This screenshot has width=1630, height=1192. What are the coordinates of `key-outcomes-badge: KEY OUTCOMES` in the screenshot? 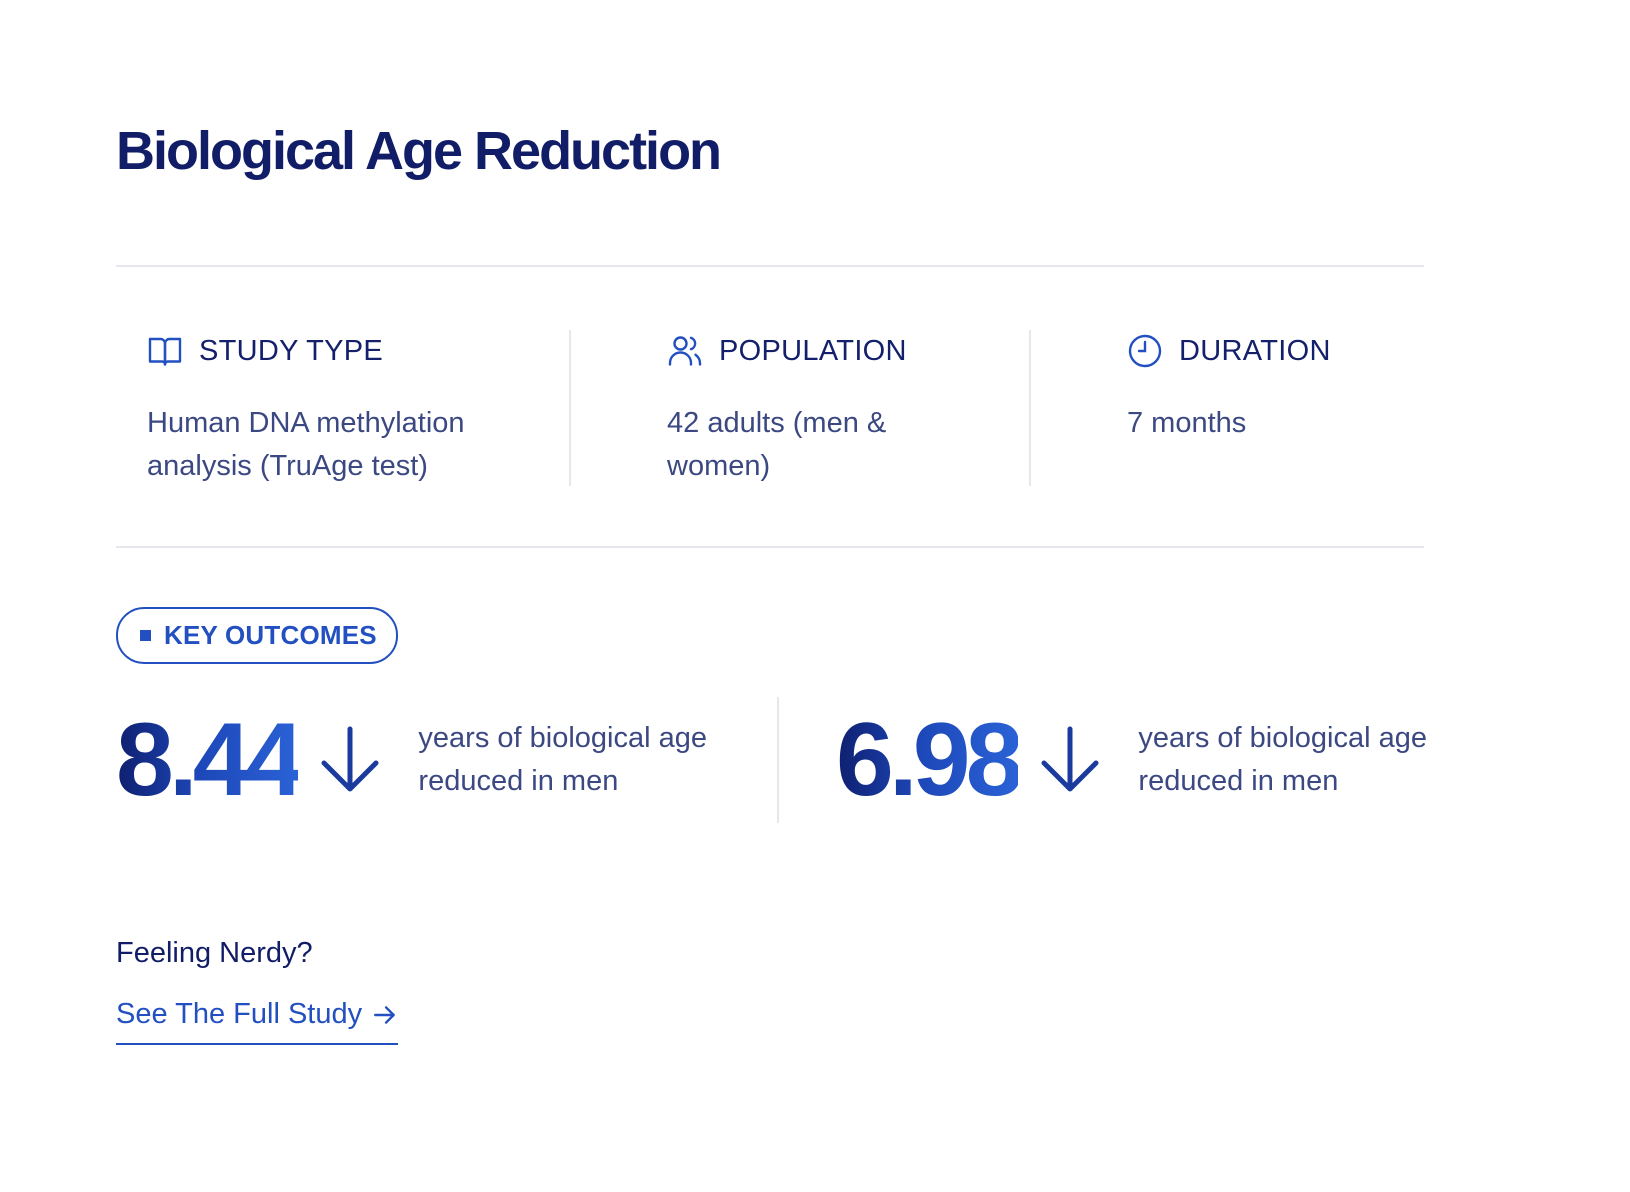 It's located at (257, 635).